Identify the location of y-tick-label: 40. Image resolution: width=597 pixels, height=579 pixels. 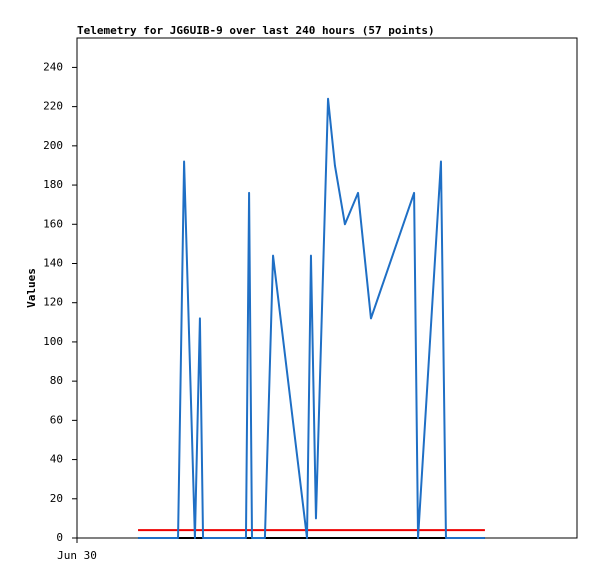
(56, 459).